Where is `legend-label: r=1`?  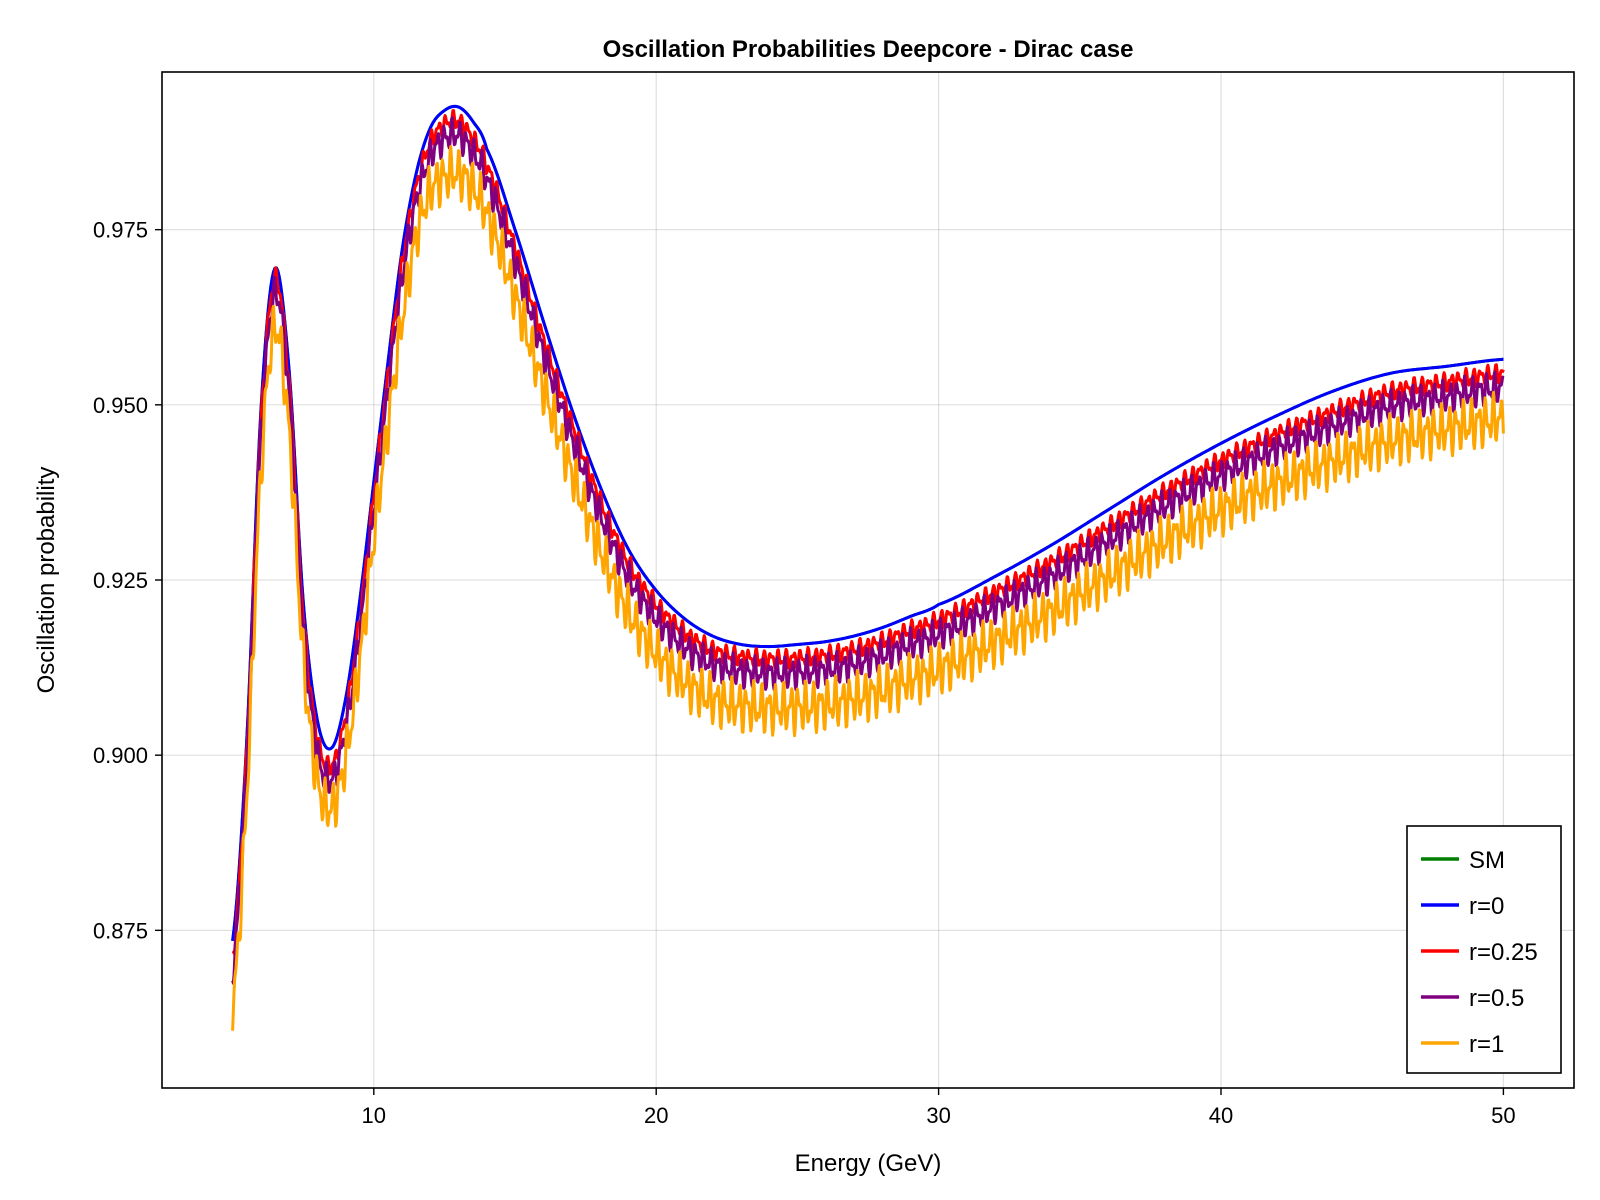 legend-label: r=1 is located at coordinates (1486, 1044).